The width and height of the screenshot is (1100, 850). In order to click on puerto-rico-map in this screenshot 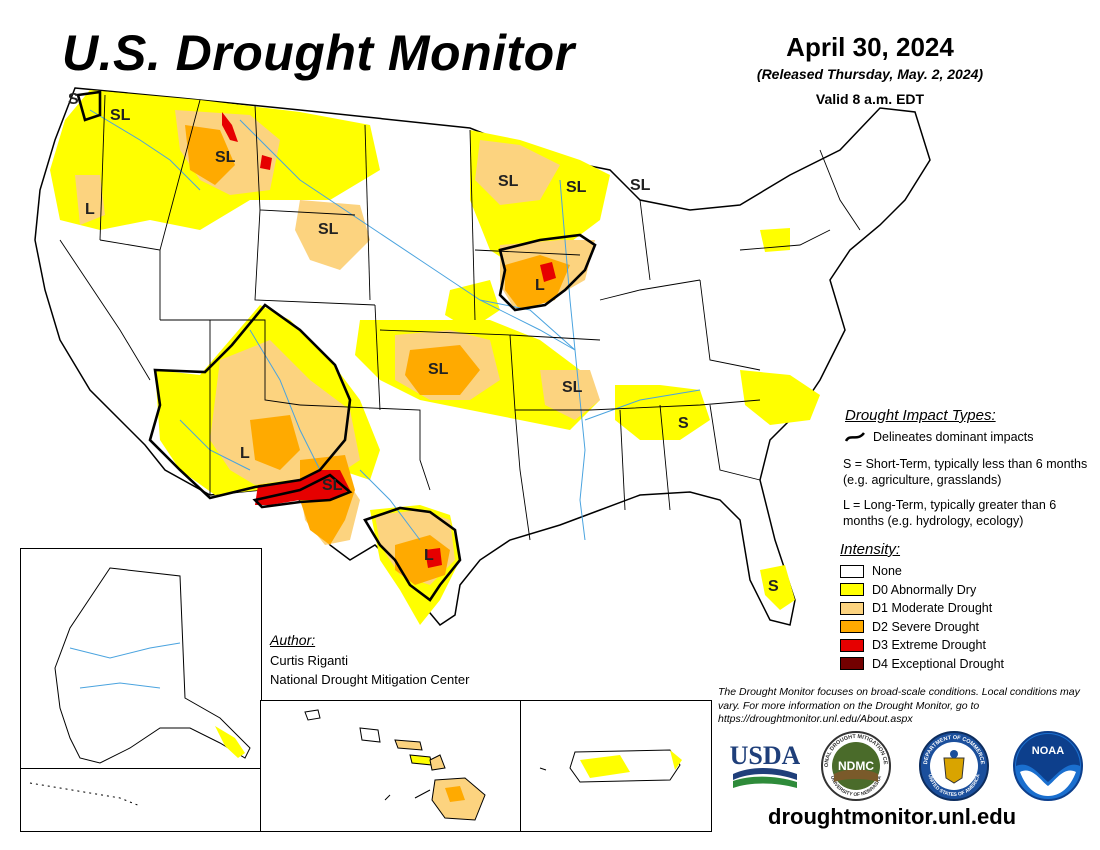, I will do `click(610, 766)`.